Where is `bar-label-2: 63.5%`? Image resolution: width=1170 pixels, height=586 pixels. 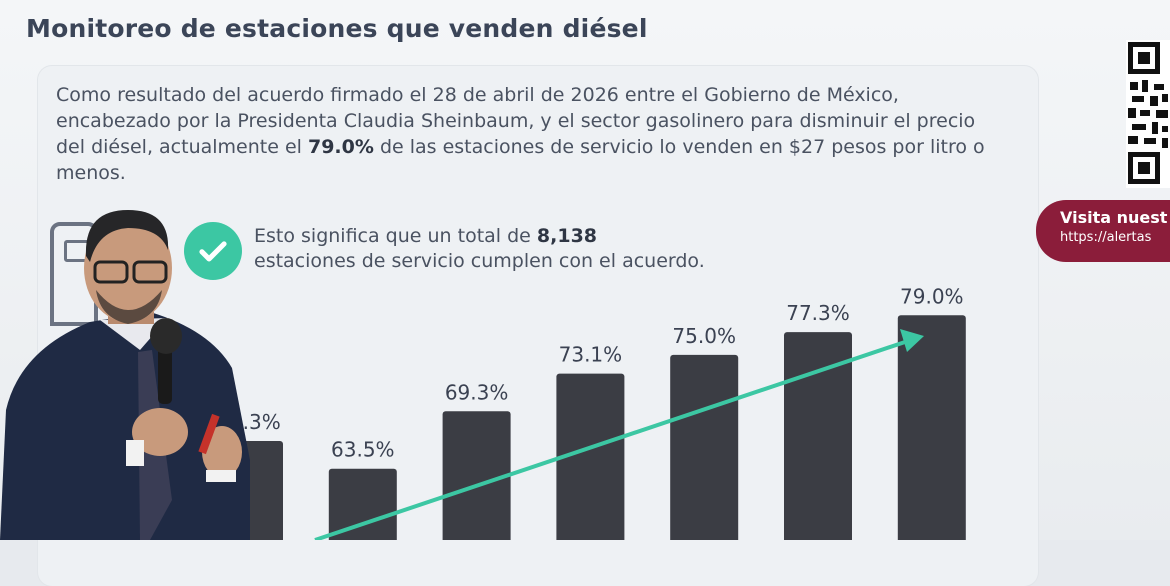
bar-label-2: 63.5% is located at coordinates (363, 450).